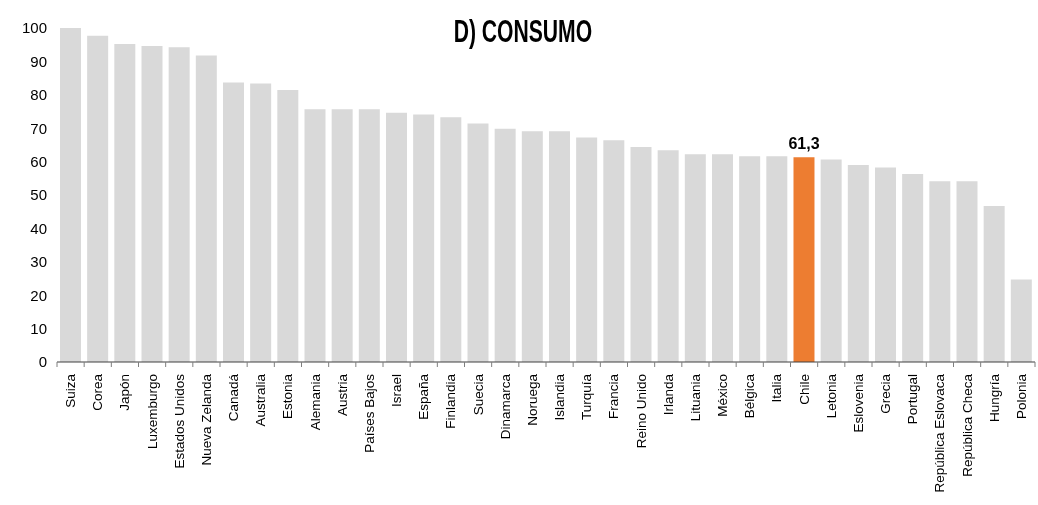 This screenshot has height=505, width=1038. Describe the element at coordinates (668, 394) in the screenshot. I see `x-tick-label: Irlanda` at that location.